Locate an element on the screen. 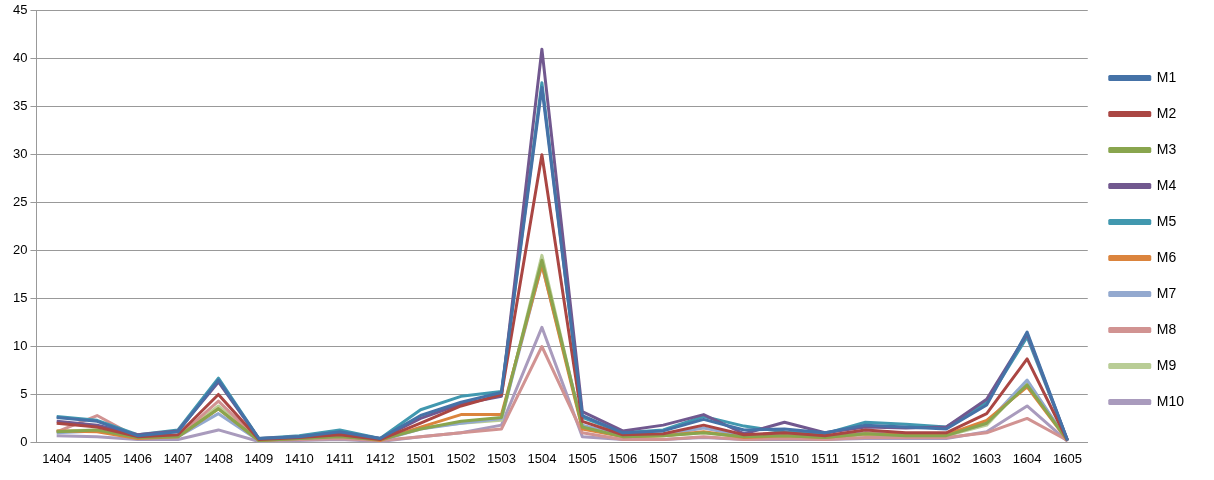 The width and height of the screenshot is (1214, 480). y-tick-label: 10 is located at coordinates (20, 346).